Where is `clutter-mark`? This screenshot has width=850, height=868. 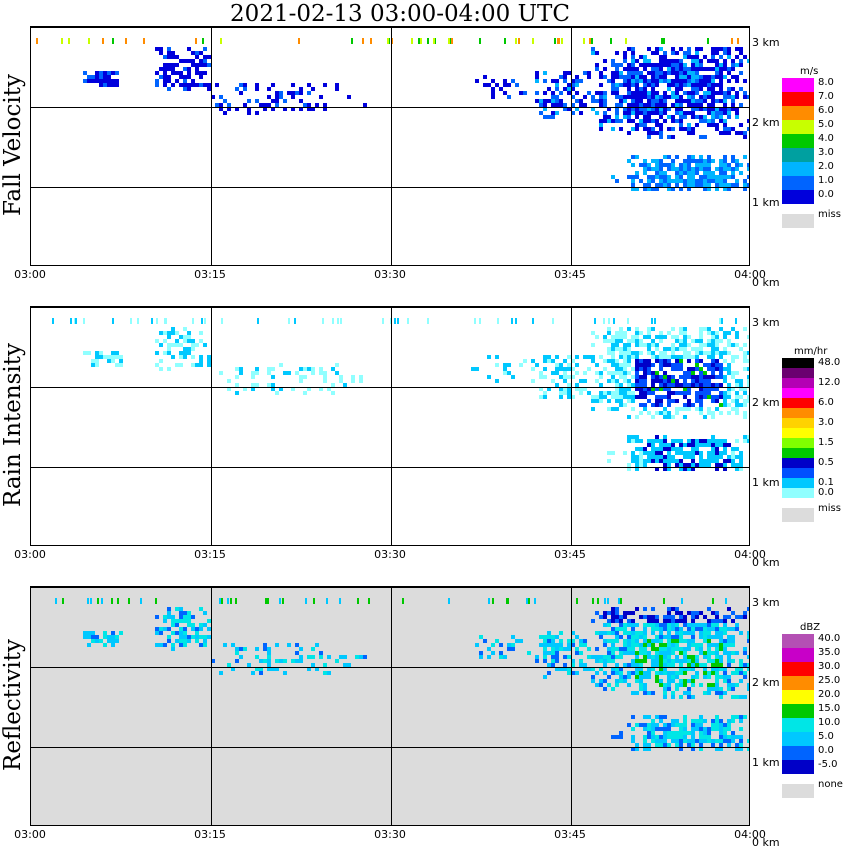 clutter-mark is located at coordinates (428, 41).